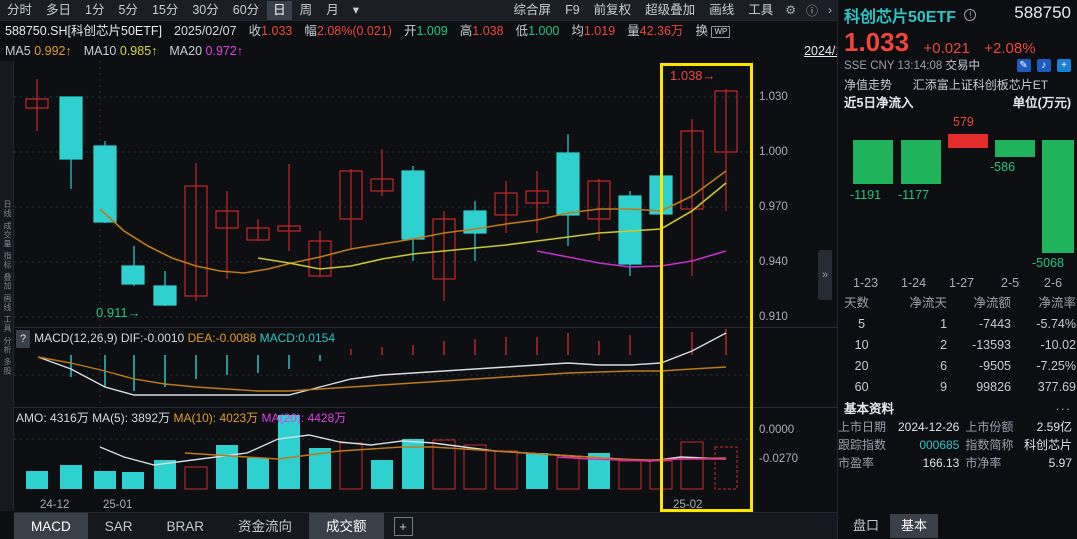 The height and width of the screenshot is (539, 1077). Describe the element at coordinates (165, 9) in the screenshot. I see `period-15min: 15分` at that location.